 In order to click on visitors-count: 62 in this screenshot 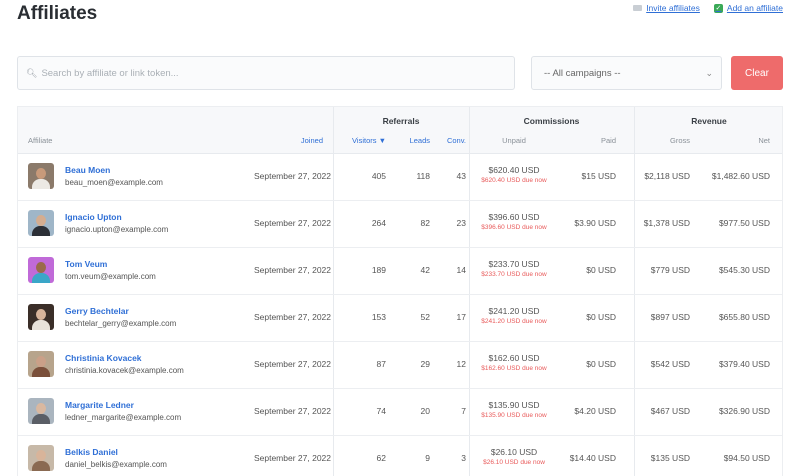, I will do `click(381, 458)`.